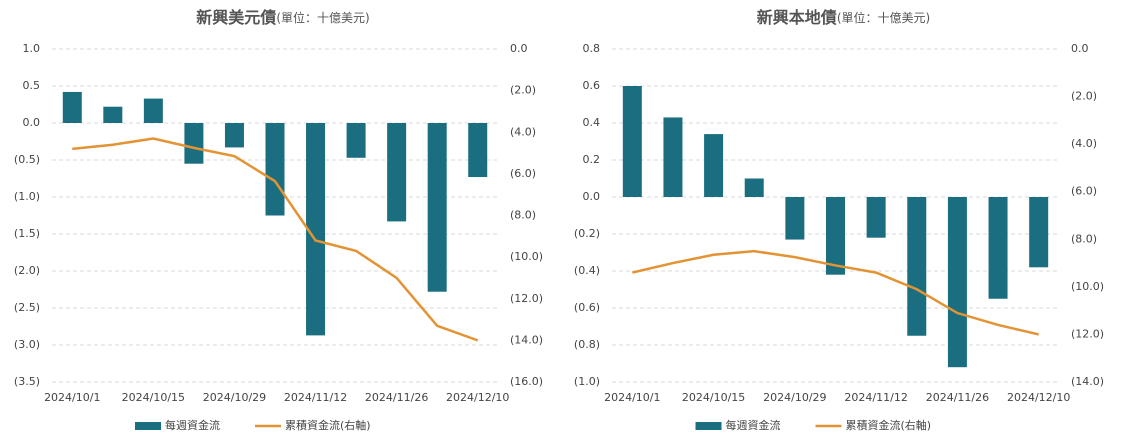 This screenshot has width=1127, height=448. What do you see at coordinates (236, 17) in the screenshot?
I see `title-main: 新興美元債` at bounding box center [236, 17].